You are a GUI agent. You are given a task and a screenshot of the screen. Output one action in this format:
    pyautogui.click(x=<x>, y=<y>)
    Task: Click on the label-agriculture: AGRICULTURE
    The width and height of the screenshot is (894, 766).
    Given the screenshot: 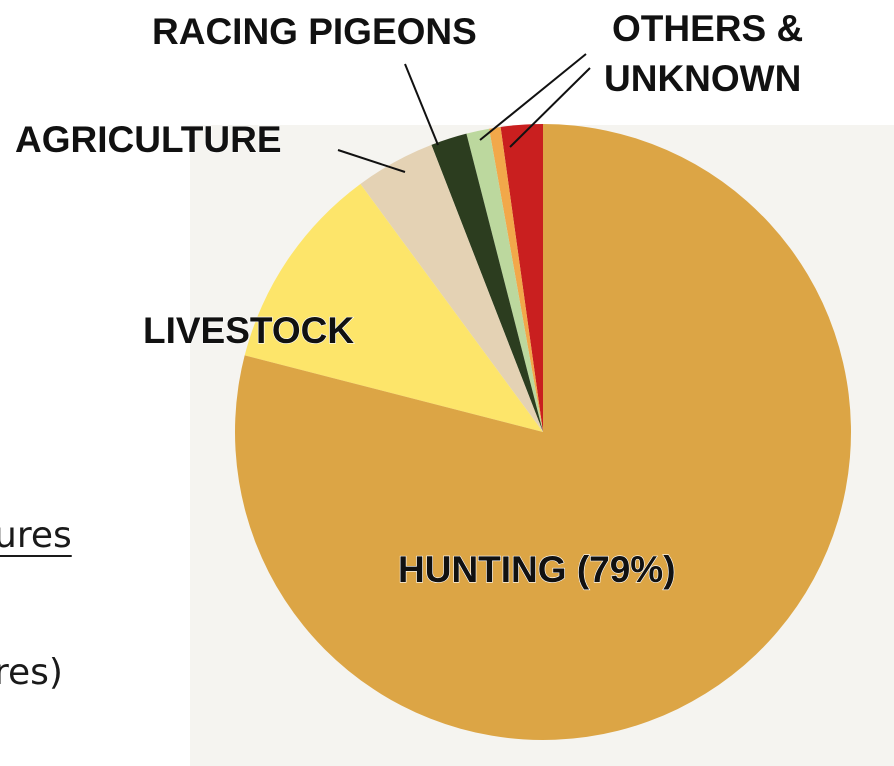 What is the action you would take?
    pyautogui.click(x=148, y=139)
    